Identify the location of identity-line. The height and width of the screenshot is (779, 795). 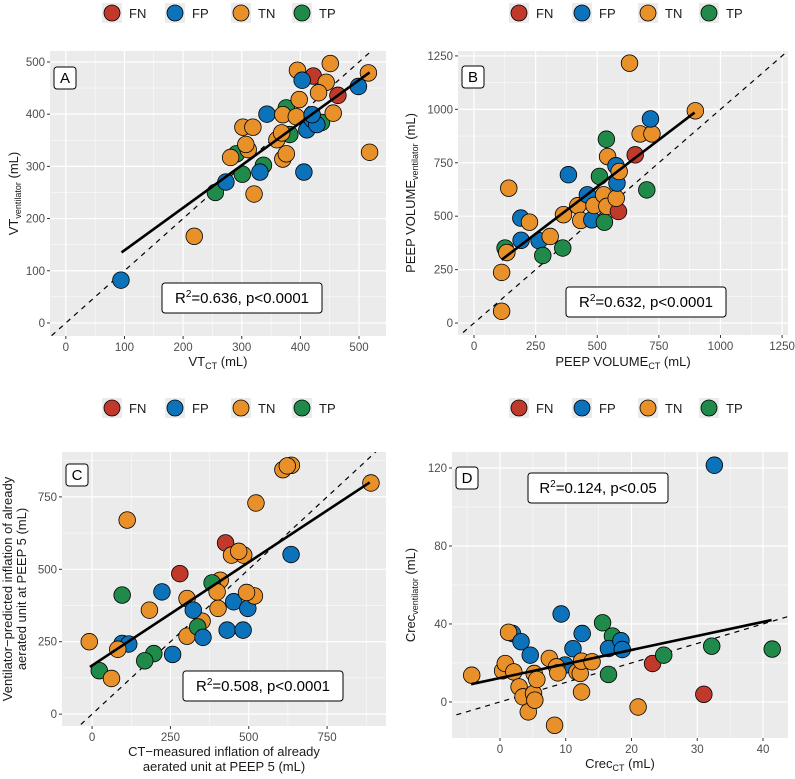
(620, 666).